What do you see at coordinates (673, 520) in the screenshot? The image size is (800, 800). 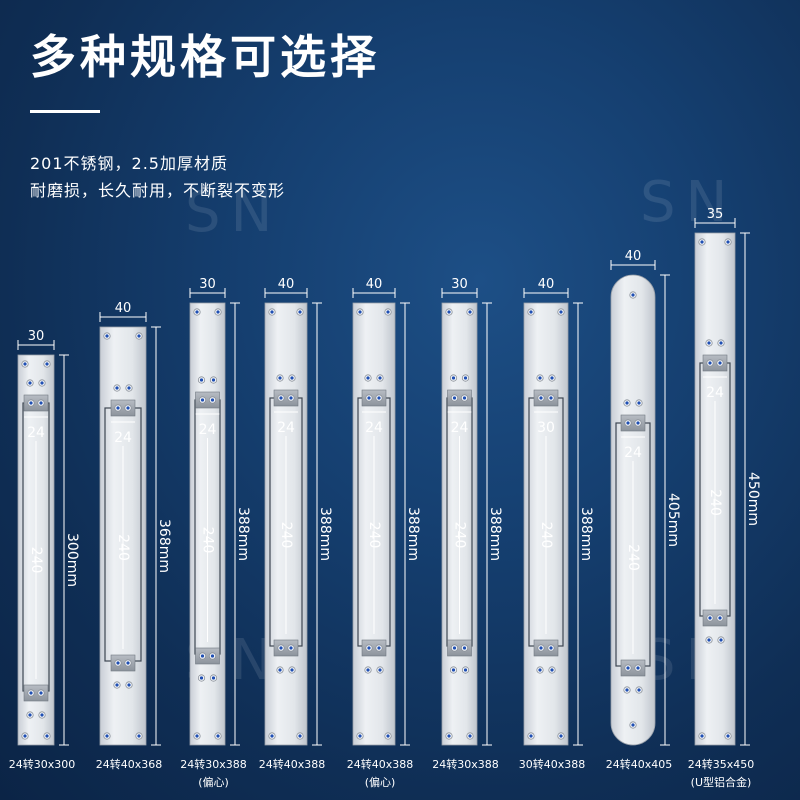 I see `height-label: 405mm` at bounding box center [673, 520].